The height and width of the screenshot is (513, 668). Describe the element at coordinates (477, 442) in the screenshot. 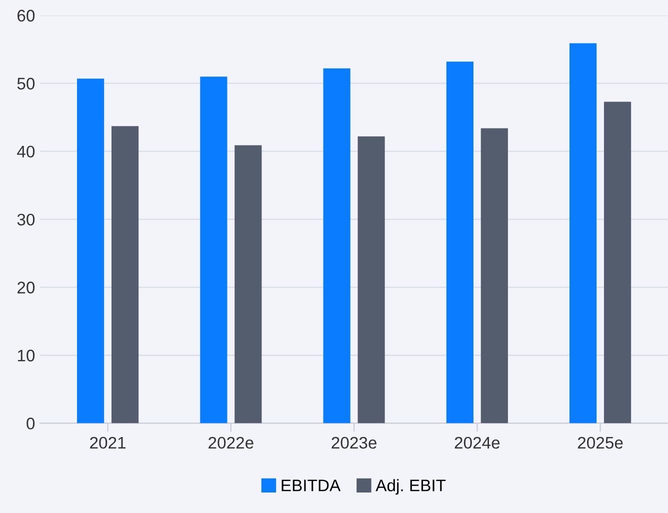

I see `x-tick-label: 2024e` at that location.